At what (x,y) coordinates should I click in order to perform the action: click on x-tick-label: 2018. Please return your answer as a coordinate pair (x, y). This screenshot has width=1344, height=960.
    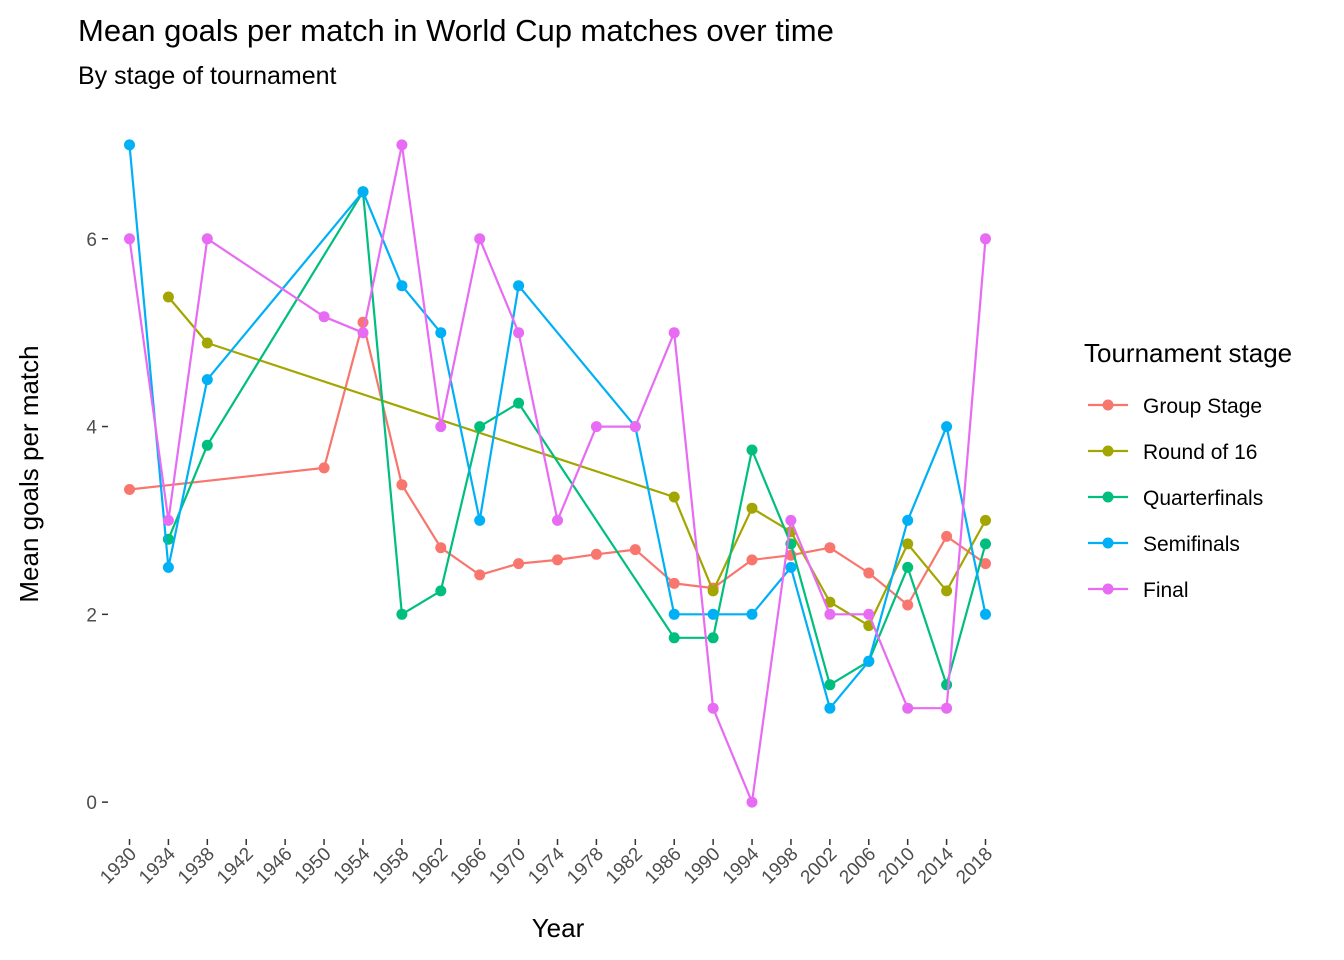
    Looking at the image, I should click on (974, 866).